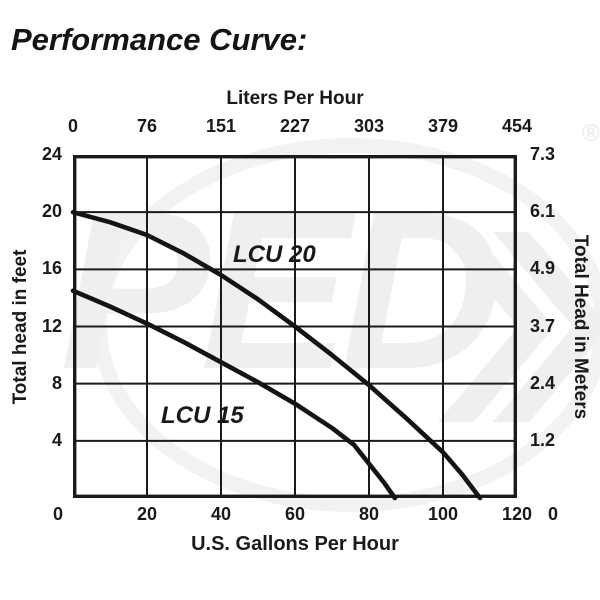 This screenshot has width=600, height=600. What do you see at coordinates (295, 514) in the screenshot?
I see `bottom-axis-tick: 60` at bounding box center [295, 514].